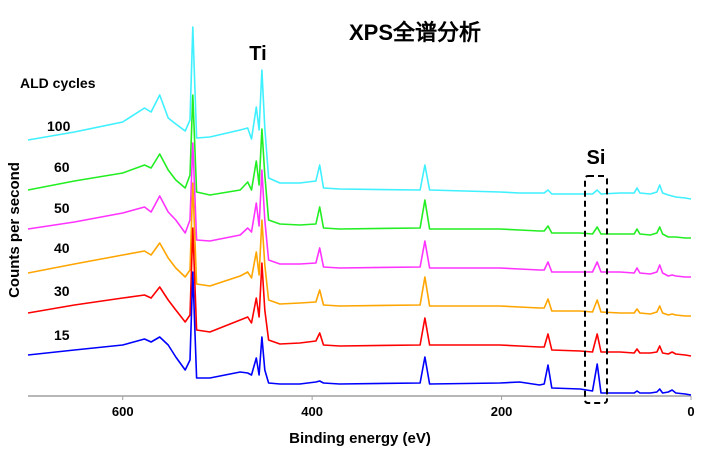  What do you see at coordinates (62, 248) in the screenshot?
I see `series-label-40: 40` at bounding box center [62, 248].